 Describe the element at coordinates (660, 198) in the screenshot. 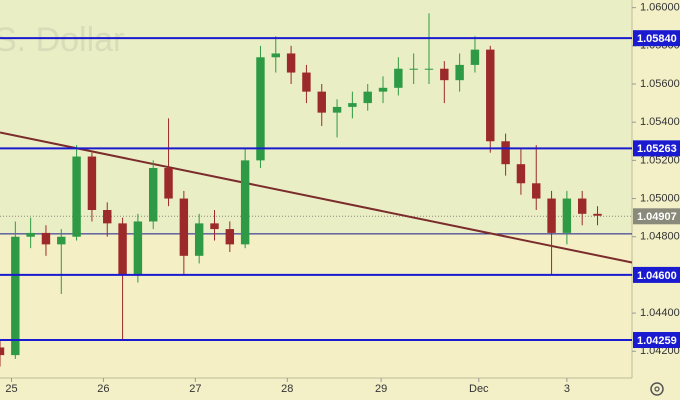

I see `y-tick-label: 1.05000` at that location.